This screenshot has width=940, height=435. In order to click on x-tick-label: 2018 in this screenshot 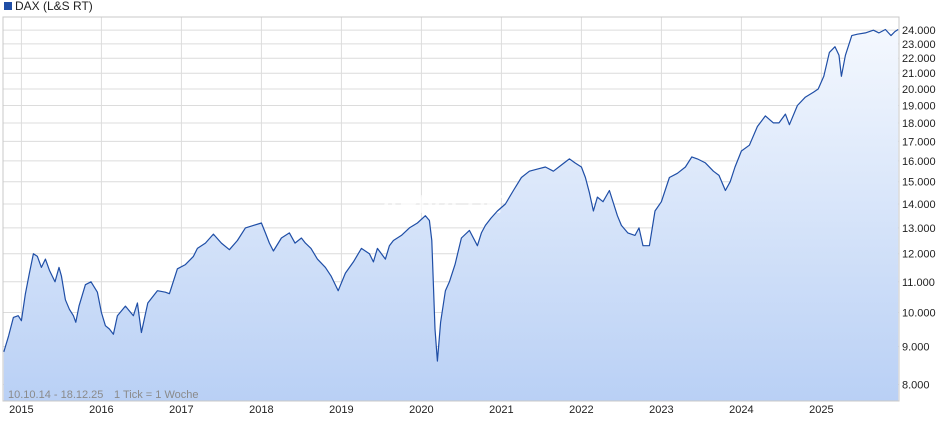, I will do `click(261, 410)`.